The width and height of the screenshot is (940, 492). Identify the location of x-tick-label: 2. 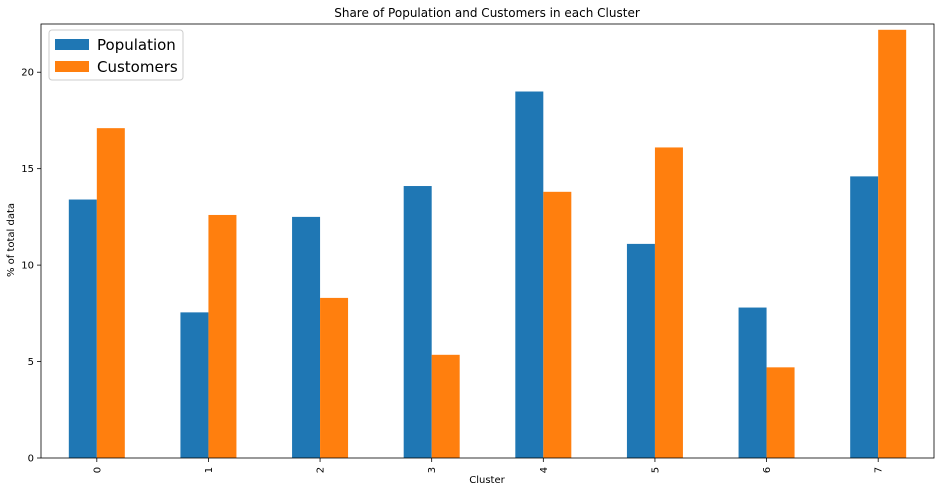
(321, 470).